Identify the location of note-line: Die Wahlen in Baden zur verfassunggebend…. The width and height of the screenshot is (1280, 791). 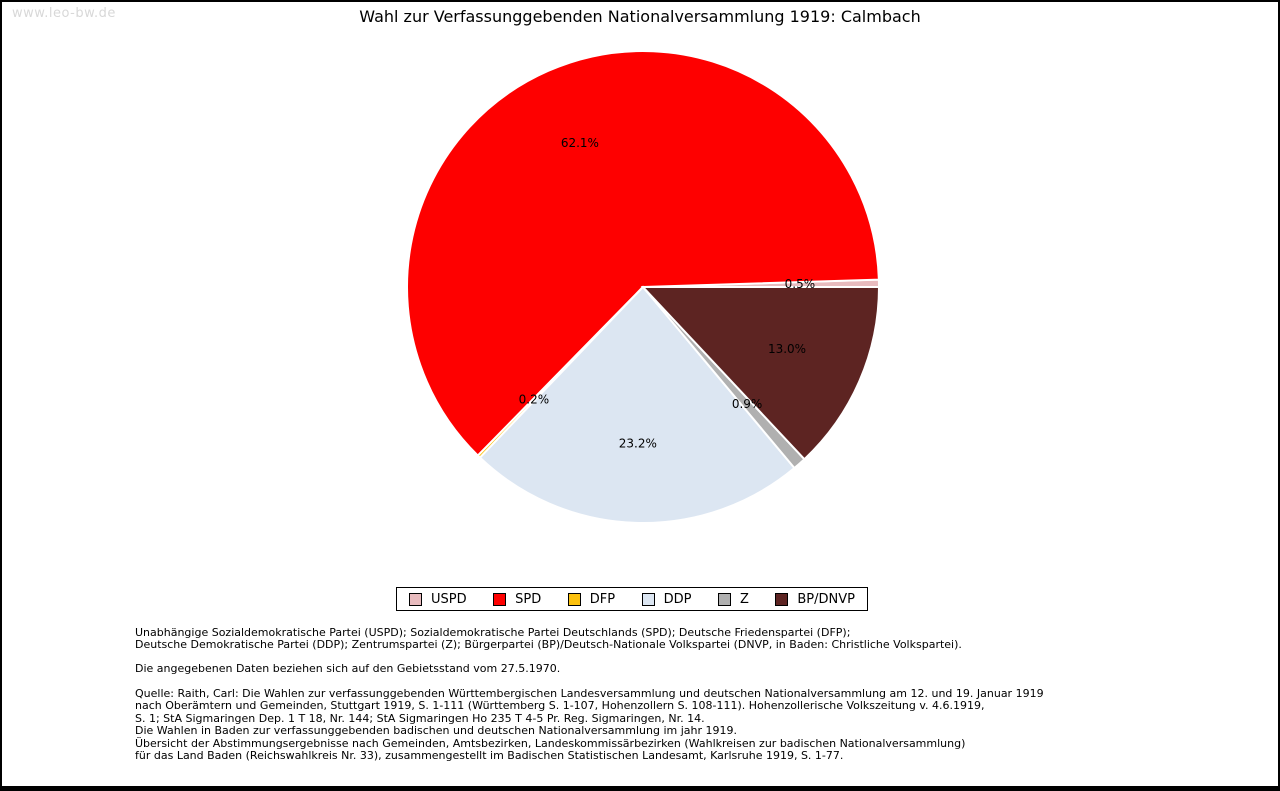
(436, 731).